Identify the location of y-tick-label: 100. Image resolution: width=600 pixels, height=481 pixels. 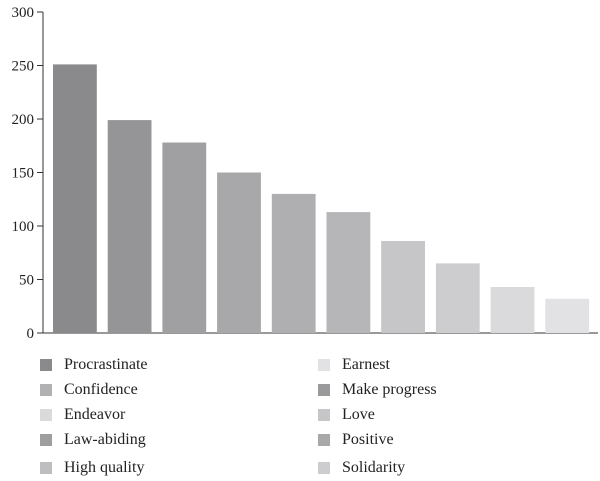
(23, 227).